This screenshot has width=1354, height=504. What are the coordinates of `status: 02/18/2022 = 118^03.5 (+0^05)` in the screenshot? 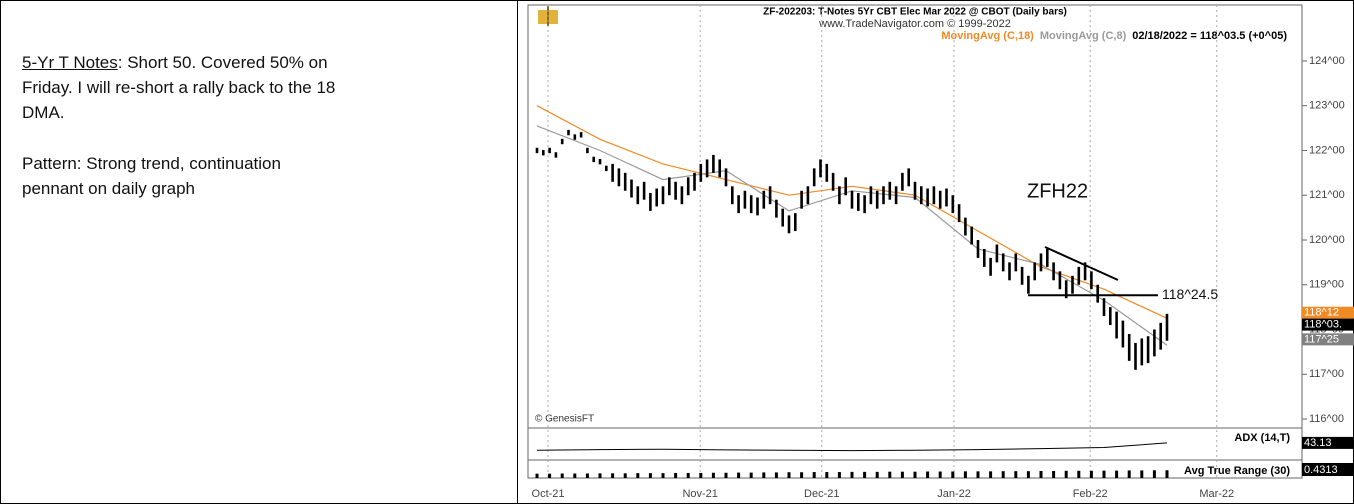 It's located at (1209, 36).